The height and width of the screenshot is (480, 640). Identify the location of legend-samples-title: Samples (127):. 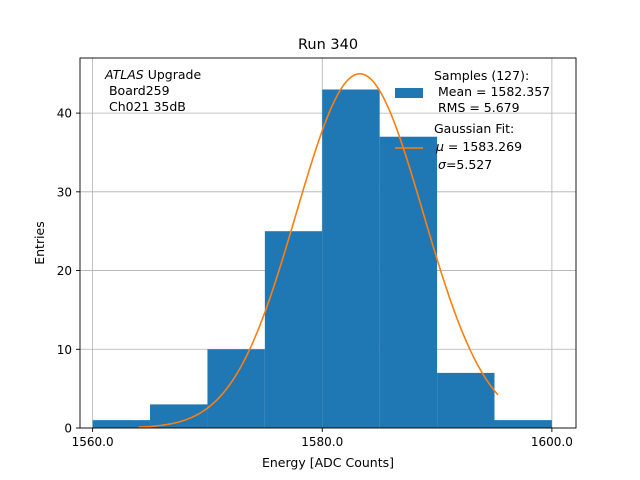
(481, 75).